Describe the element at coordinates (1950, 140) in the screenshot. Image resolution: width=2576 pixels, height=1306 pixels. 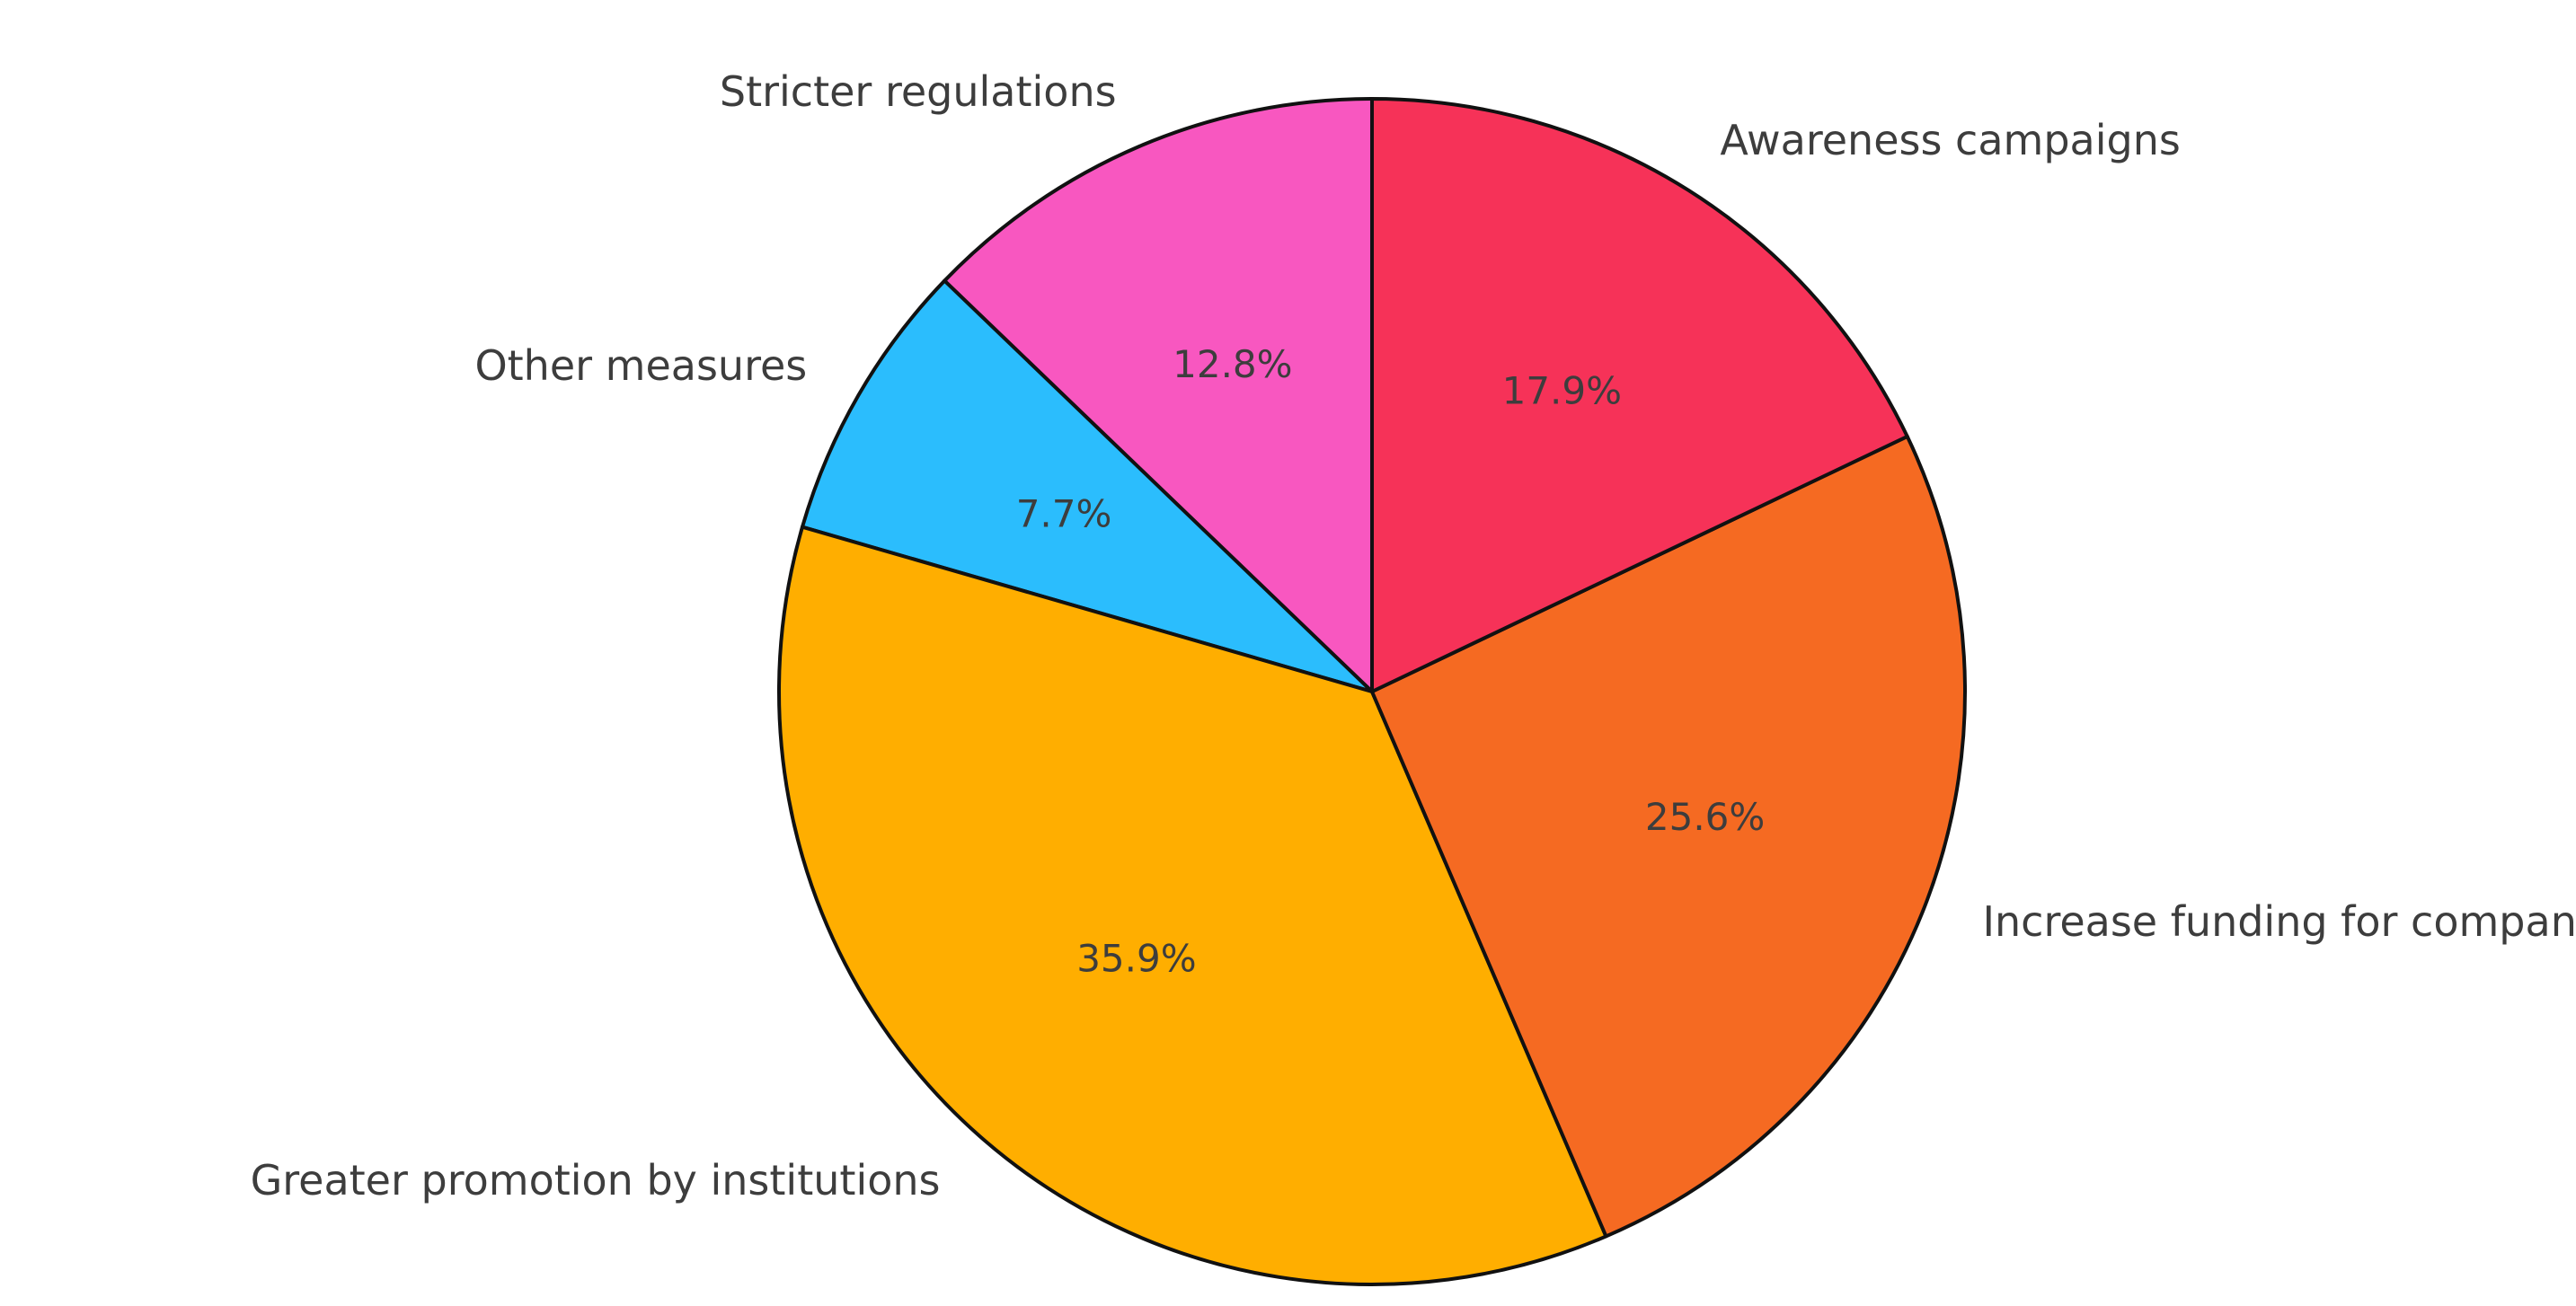
I see `slice-label-awareness-campaigns: Awareness campaigns` at that location.